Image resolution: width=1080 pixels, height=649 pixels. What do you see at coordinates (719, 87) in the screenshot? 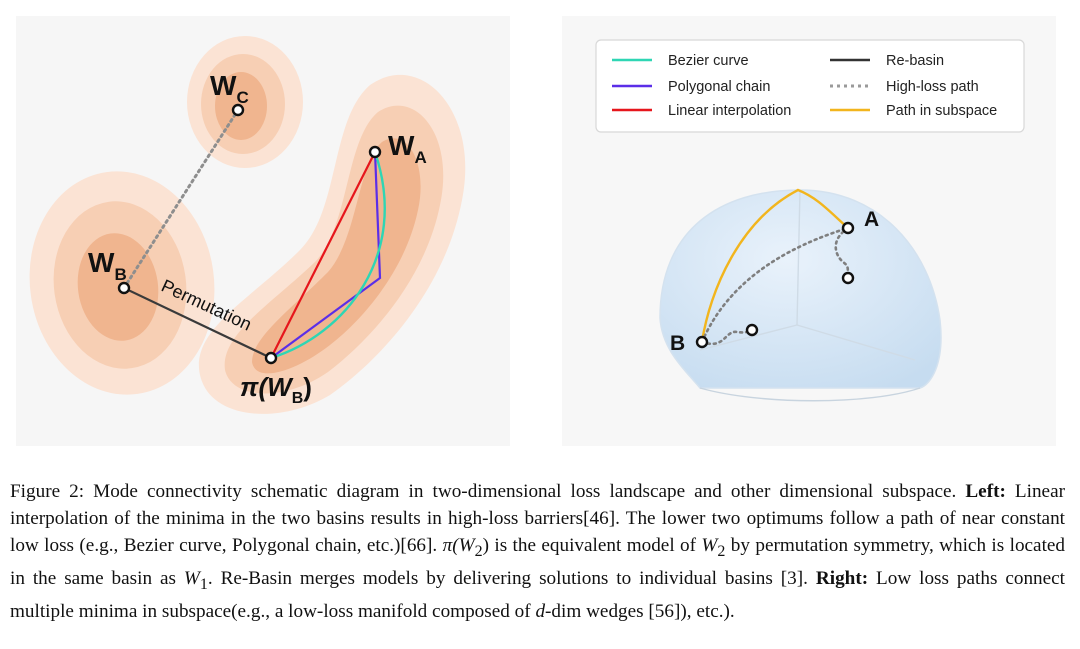
I see `legend-label-1: Polygonal chain` at bounding box center [719, 87].